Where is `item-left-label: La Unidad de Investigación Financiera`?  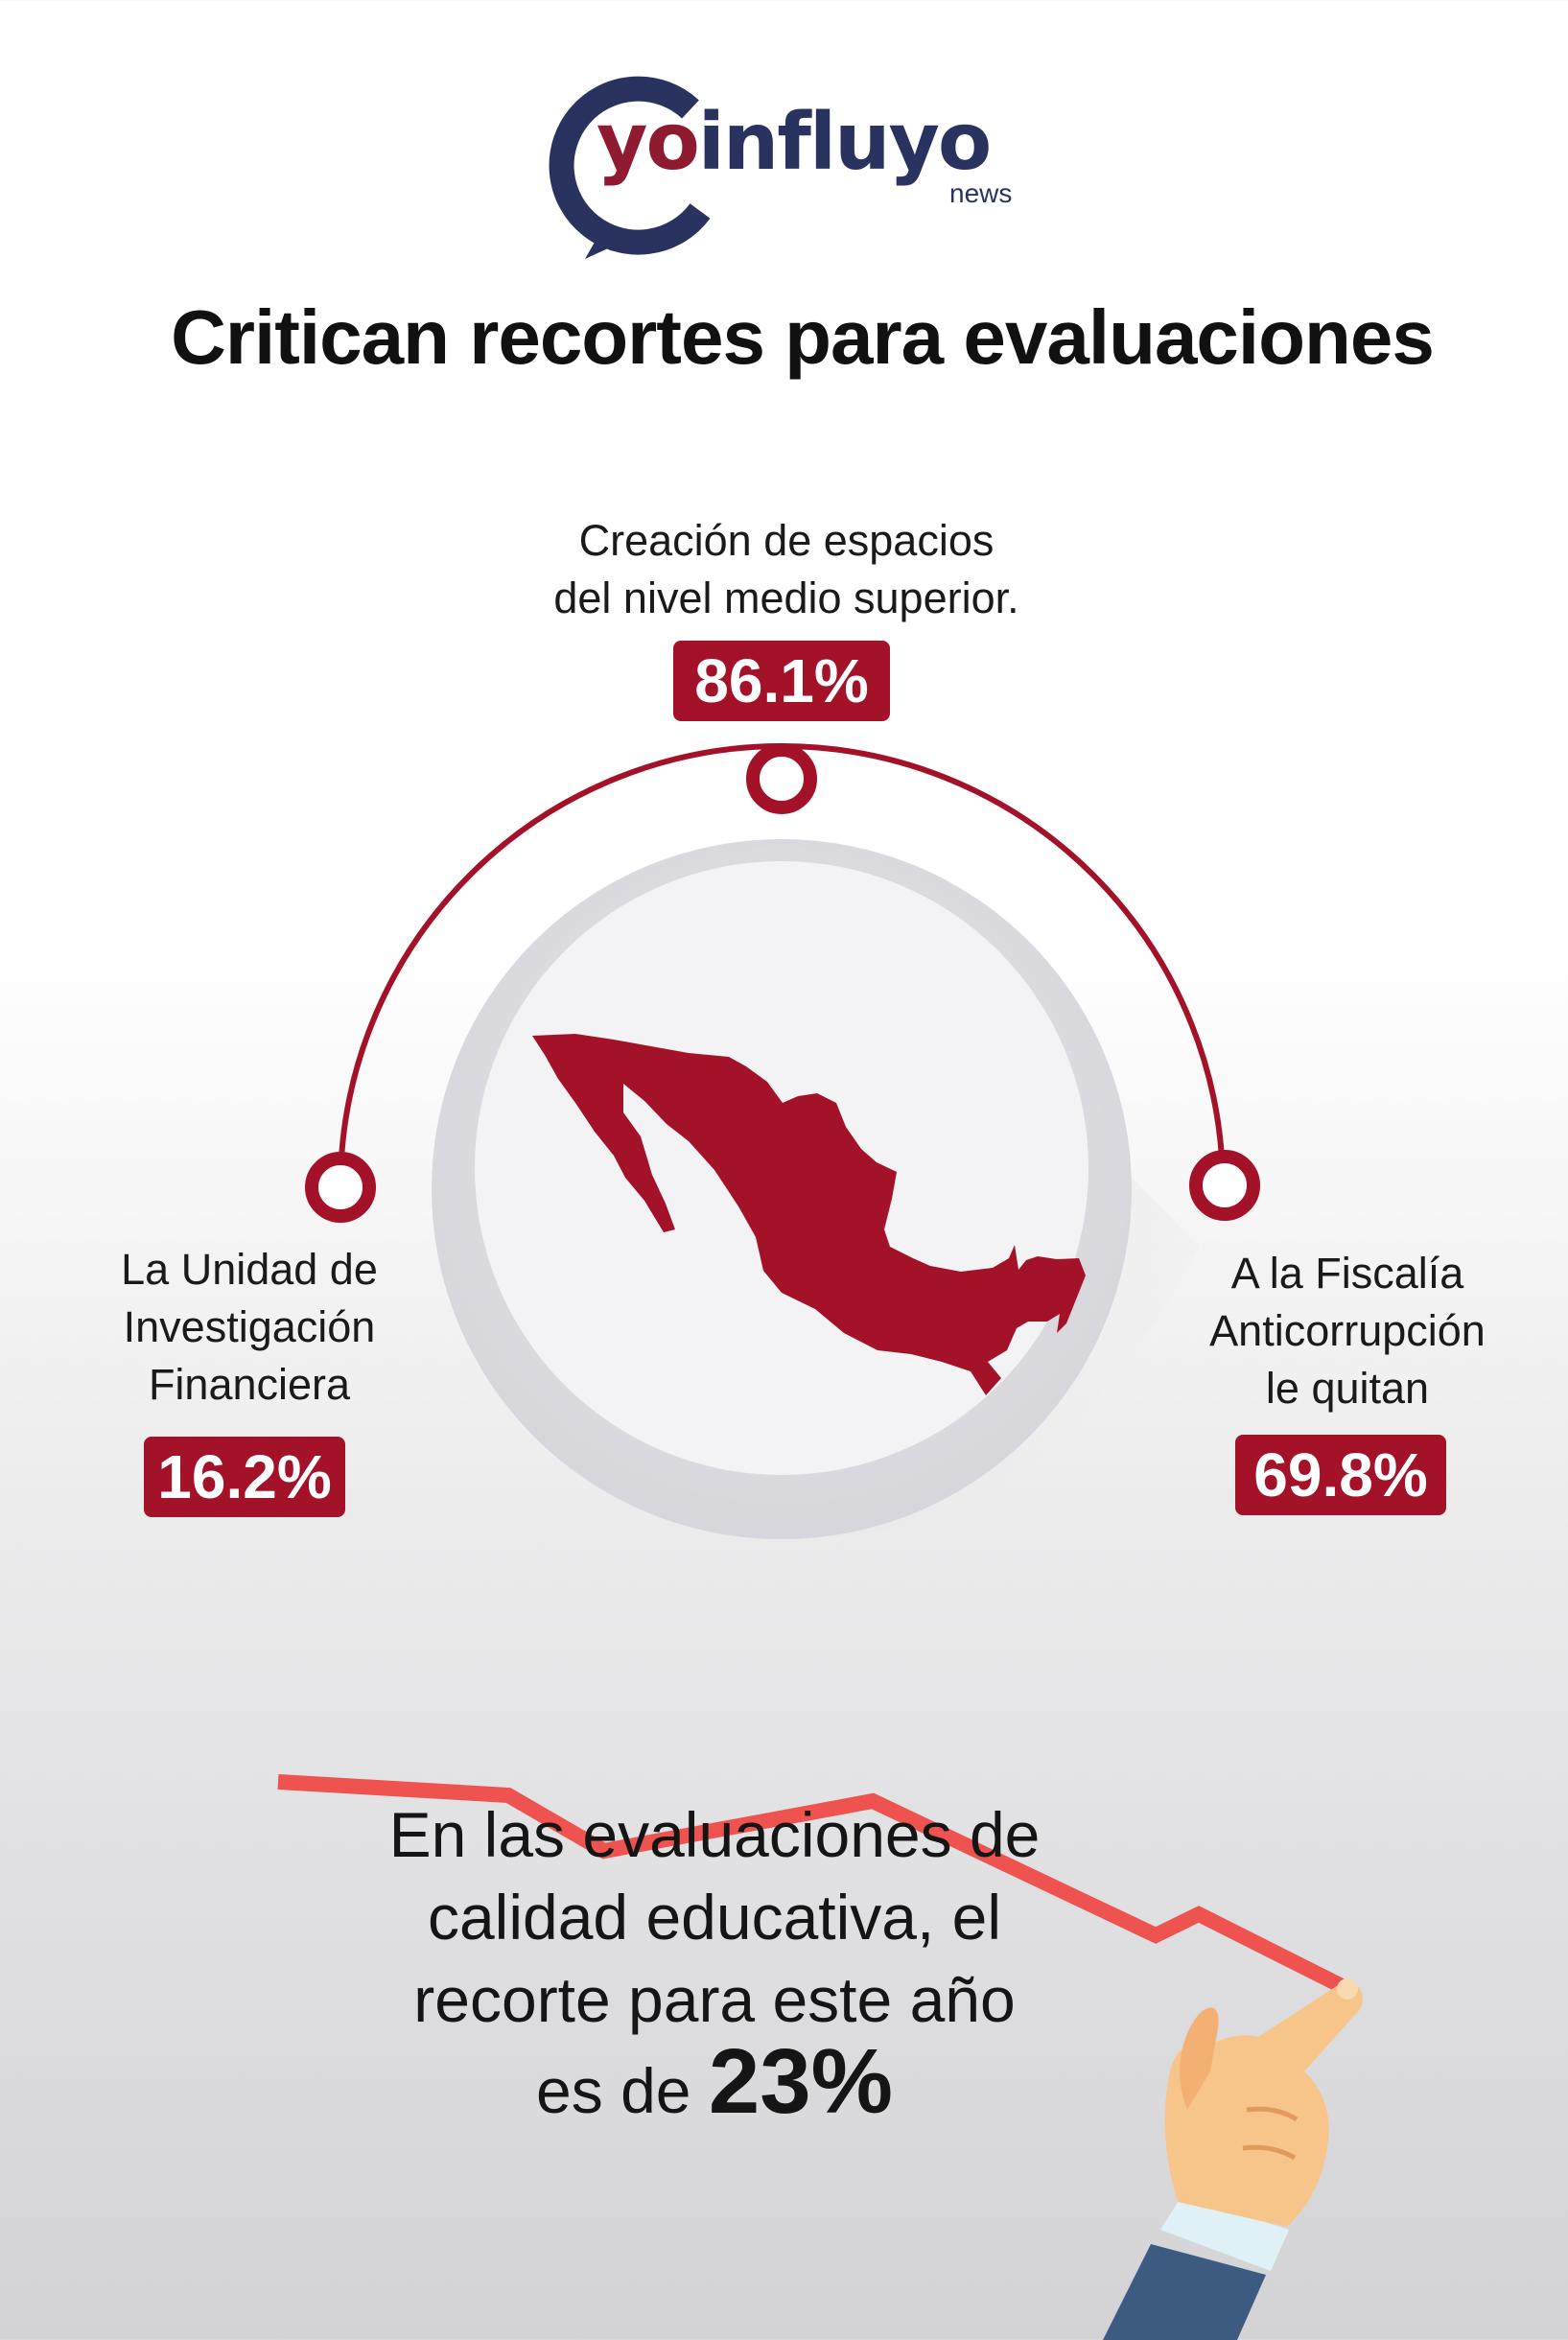
item-left-label: La Unidad de Investigación Financiera is located at coordinates (249, 1327).